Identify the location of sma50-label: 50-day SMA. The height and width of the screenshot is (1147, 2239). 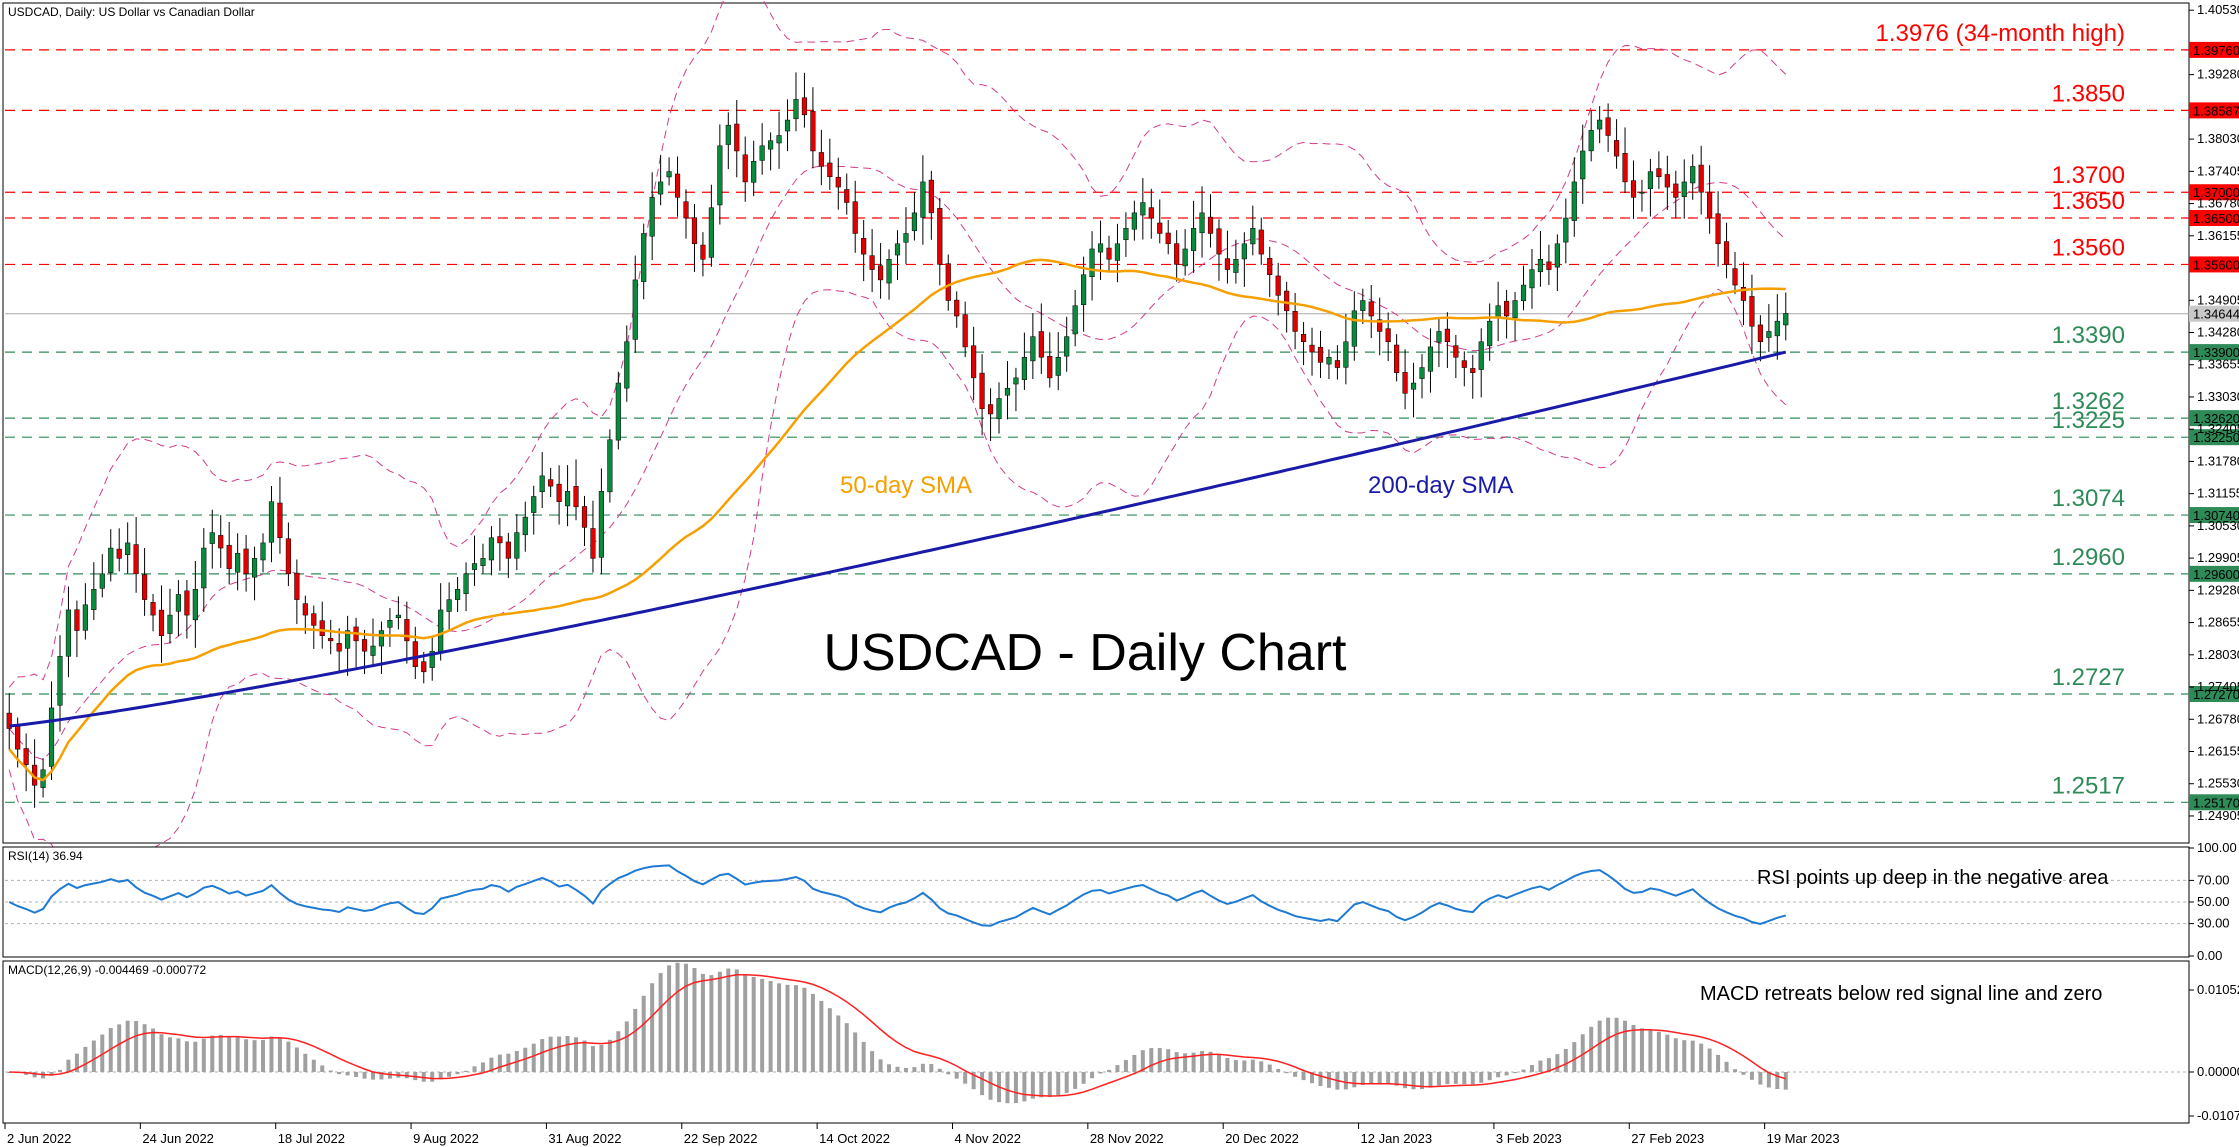
(906, 485).